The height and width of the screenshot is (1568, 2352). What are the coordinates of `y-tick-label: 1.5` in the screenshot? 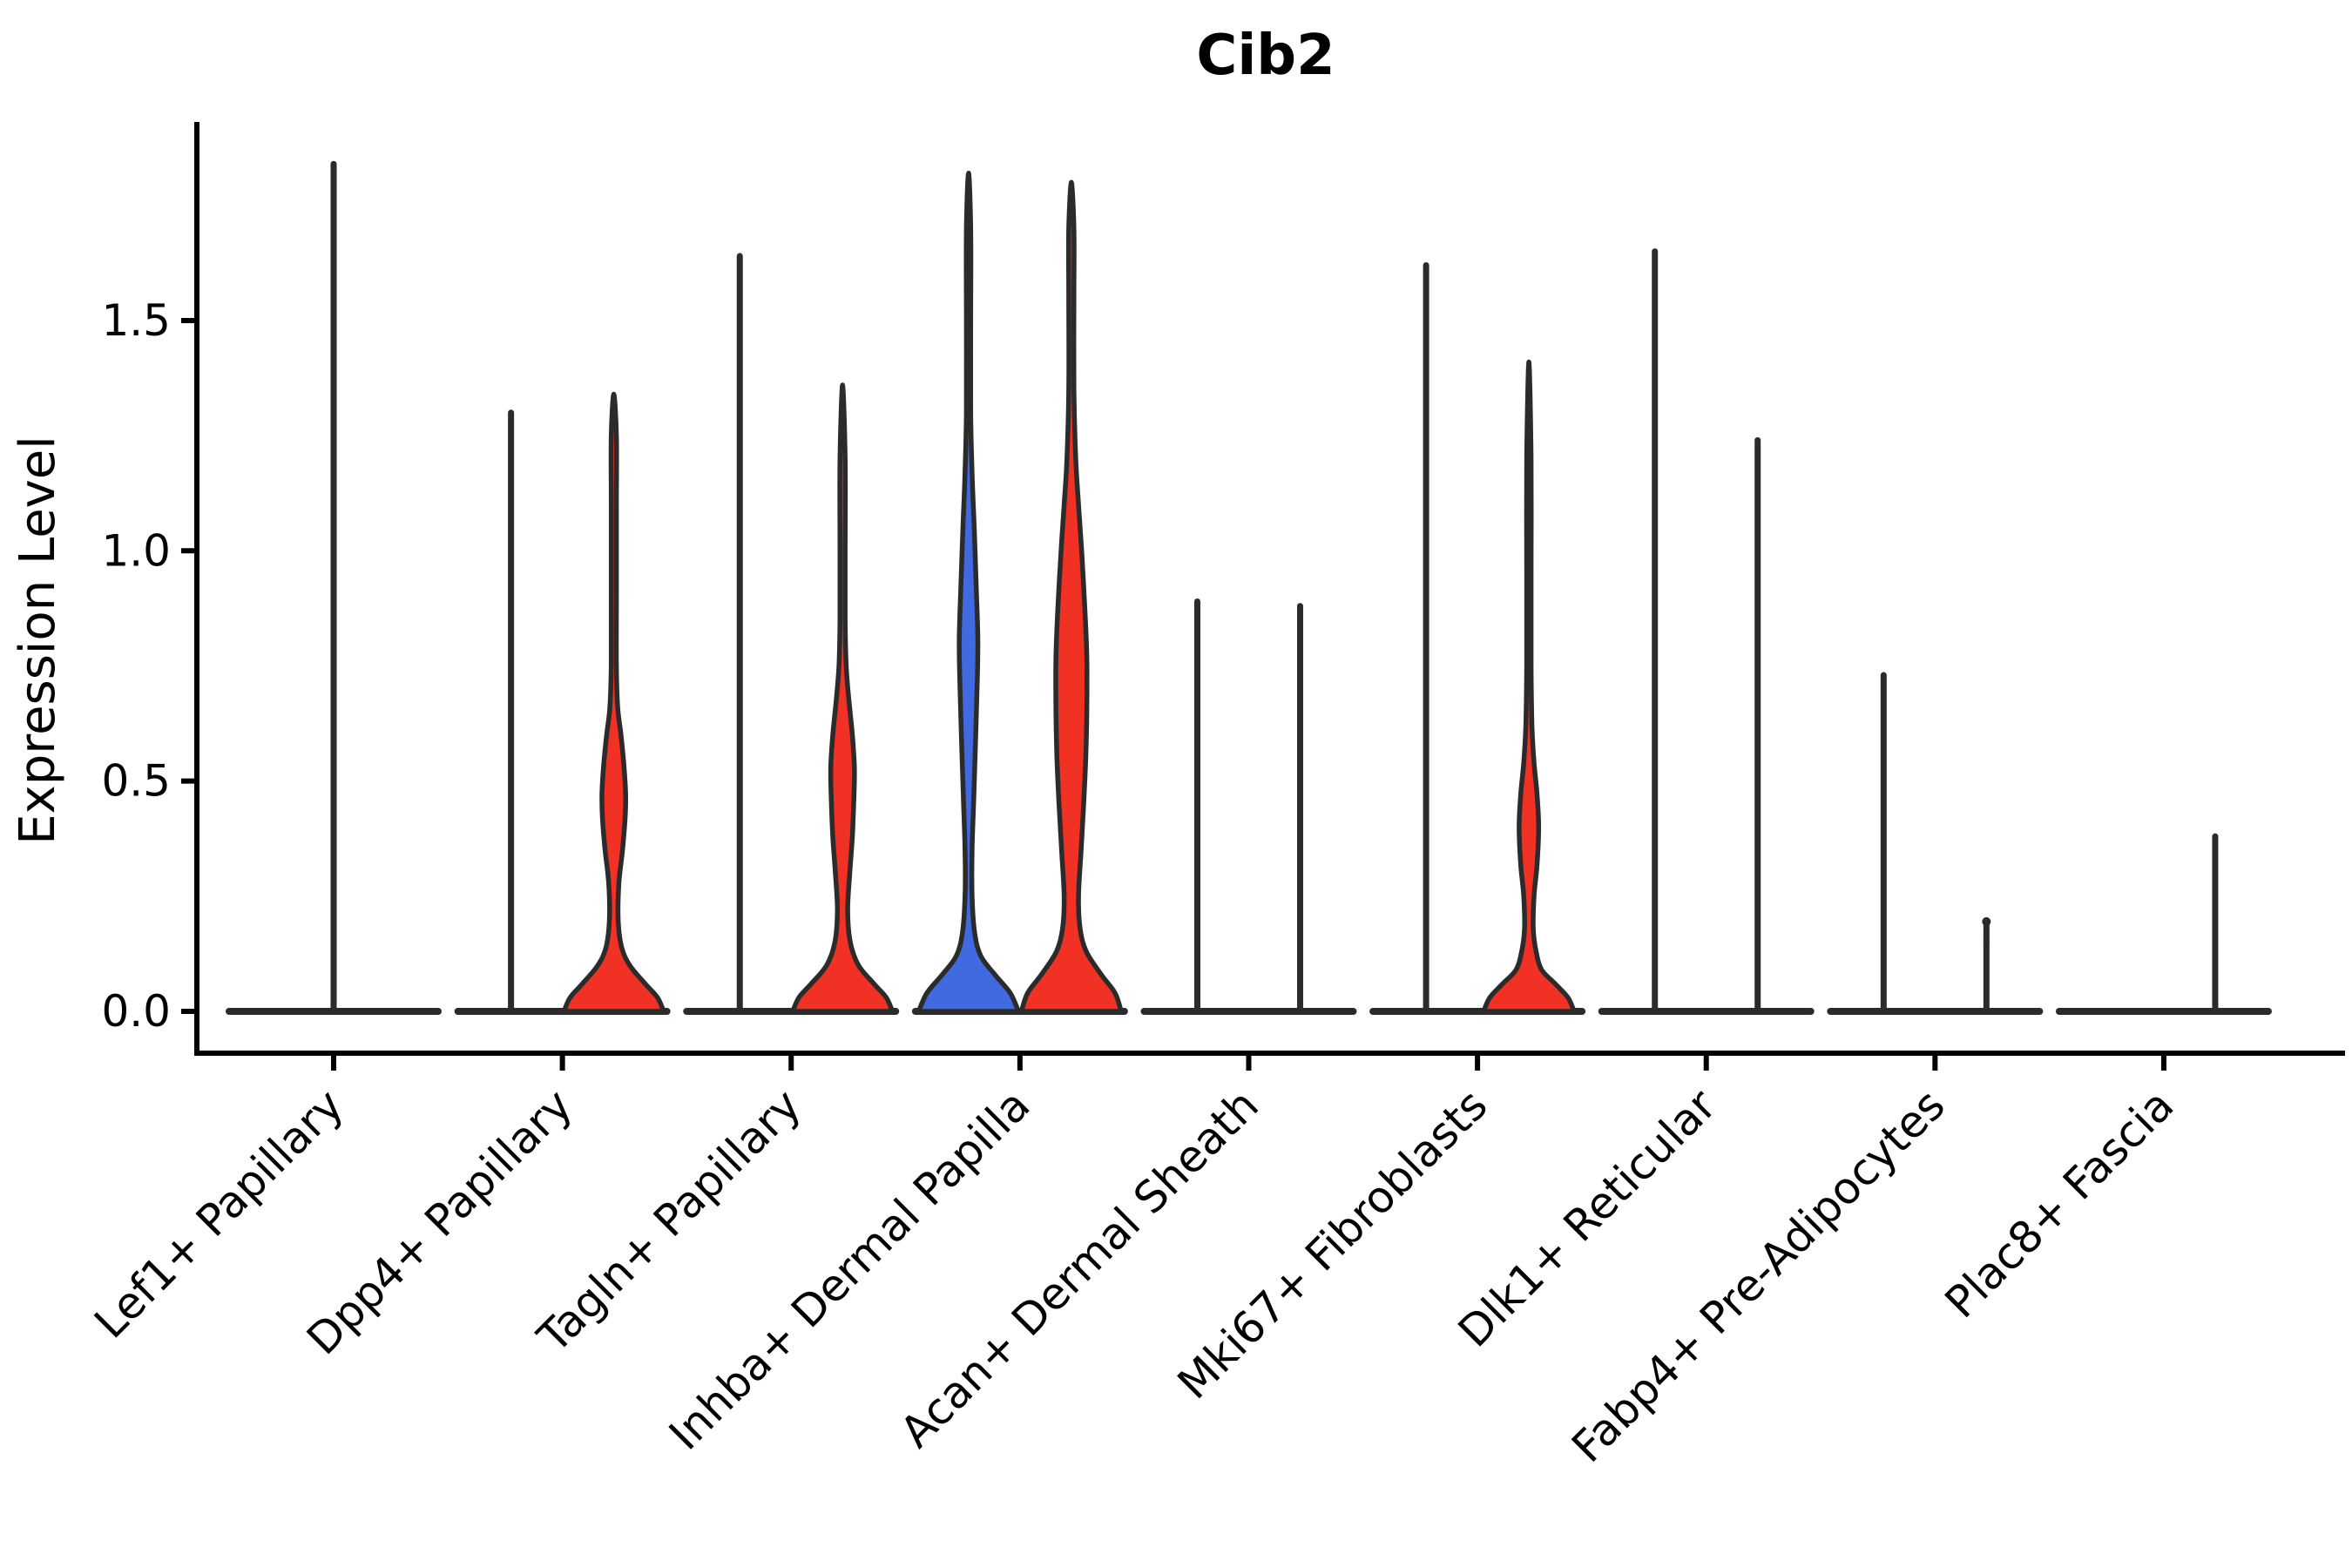 It's located at (136, 320).